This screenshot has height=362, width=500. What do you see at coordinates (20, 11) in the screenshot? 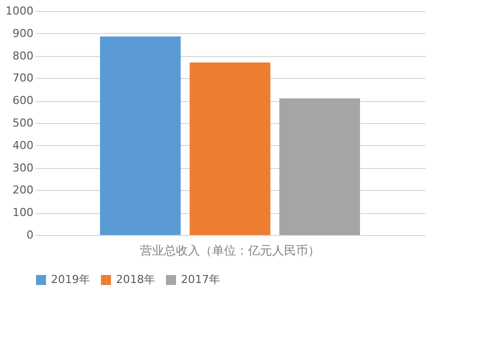
I see `y-tick-label: 1000` at bounding box center [20, 11].